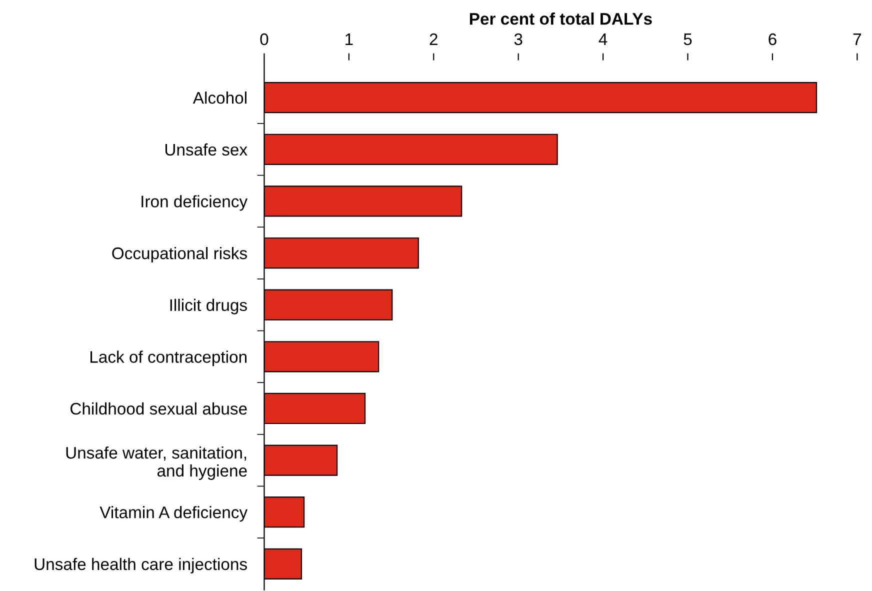  What do you see at coordinates (518, 39) in the screenshot?
I see `x-tick-label: 3` at bounding box center [518, 39].